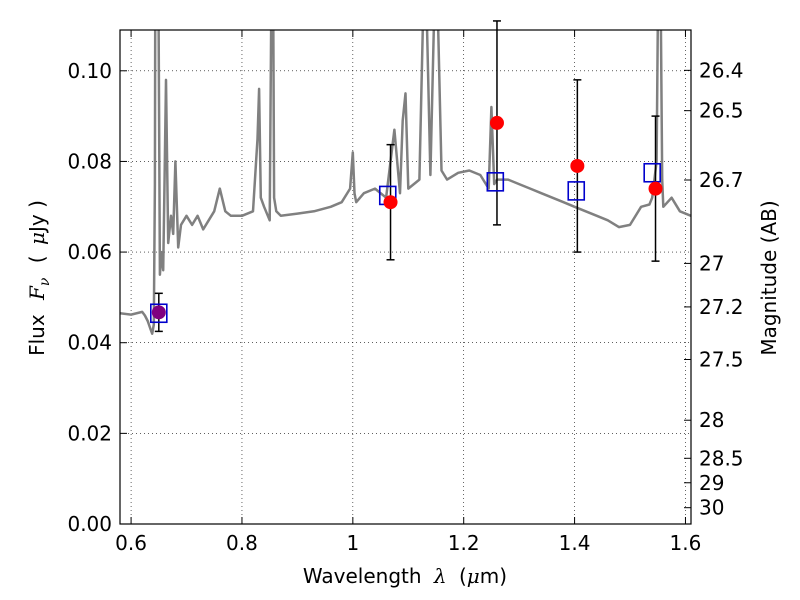 The height and width of the screenshot is (600, 800). I want to click on x-axis-label-text: Wavelength, so click(362, 576).